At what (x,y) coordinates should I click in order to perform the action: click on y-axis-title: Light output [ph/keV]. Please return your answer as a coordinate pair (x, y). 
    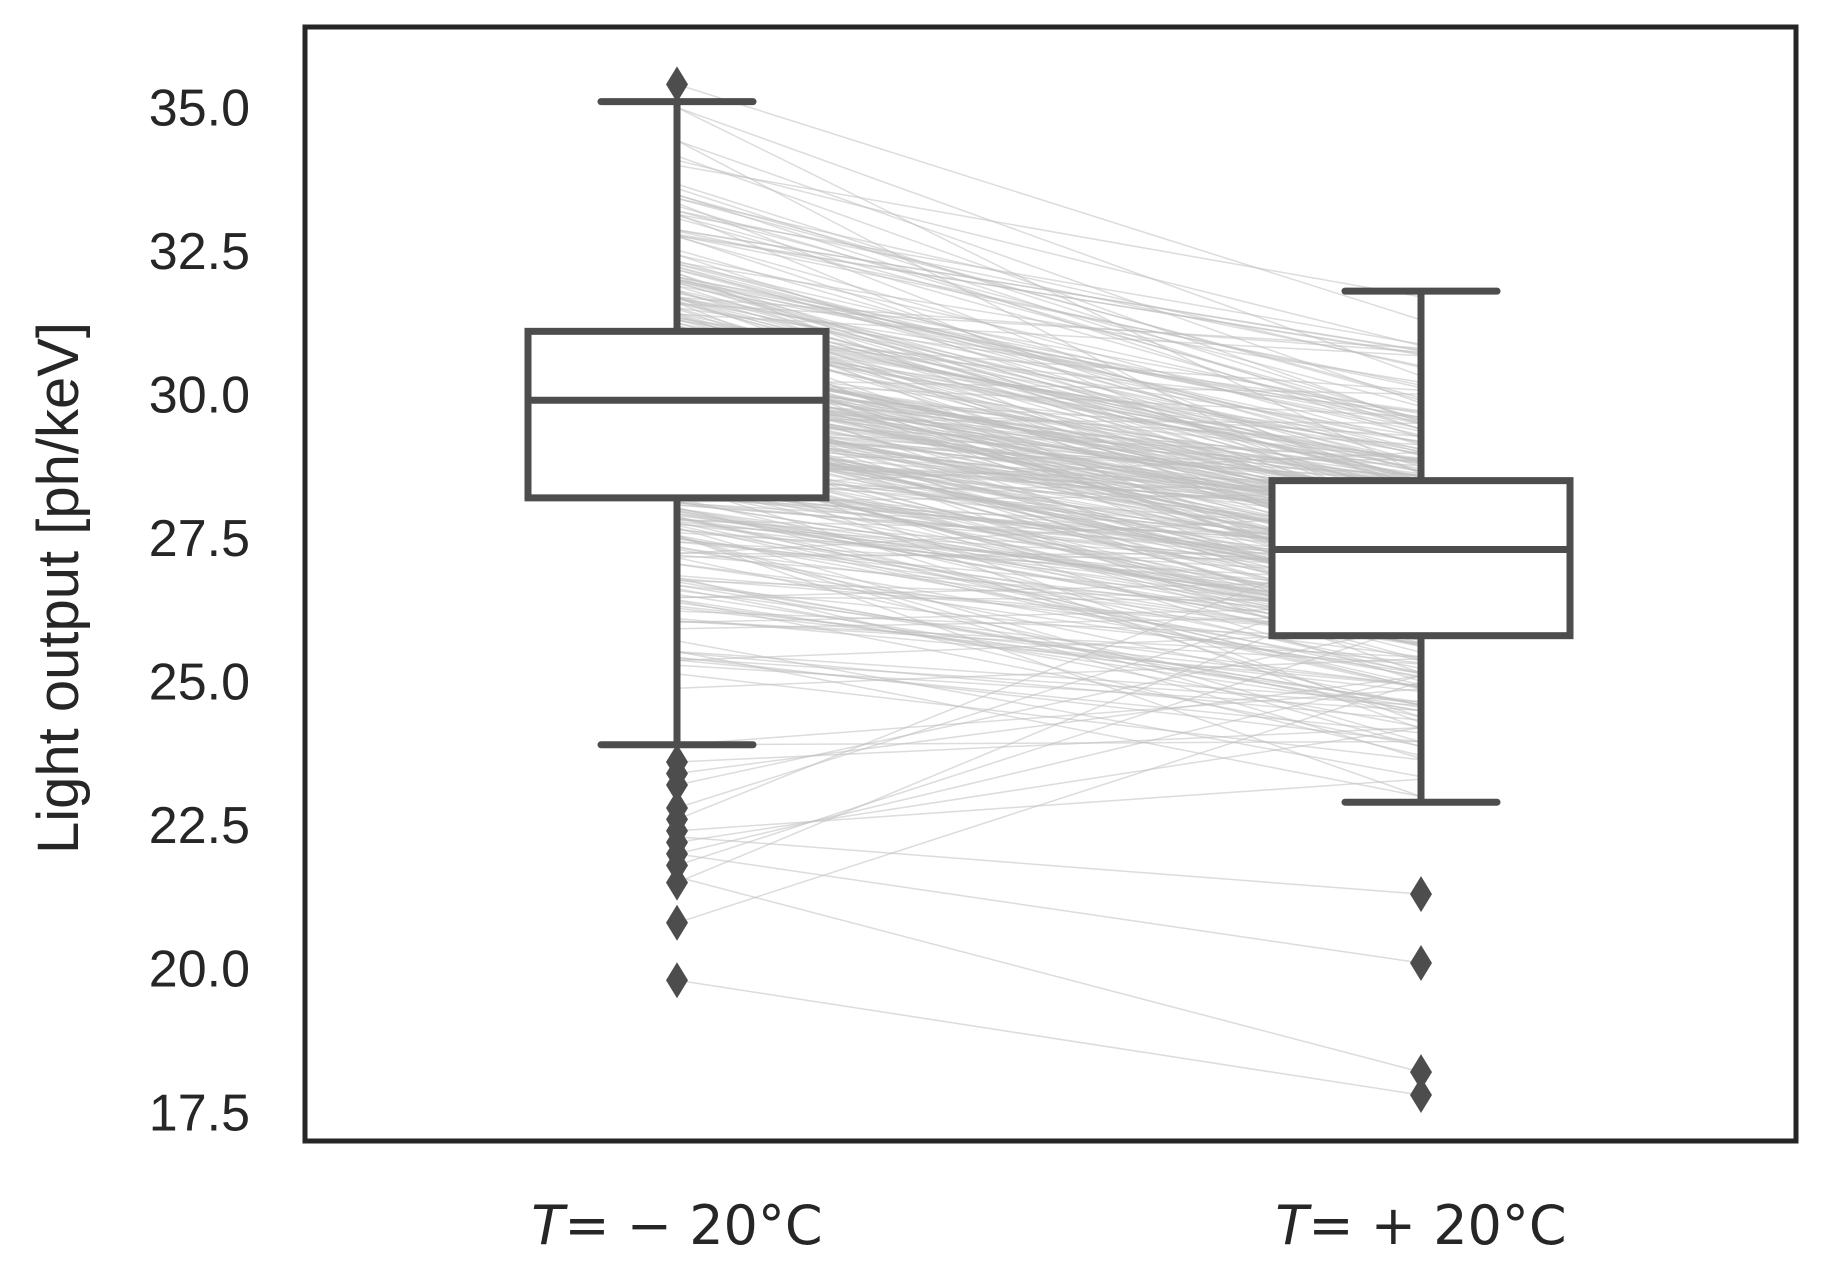
    Looking at the image, I should click on (58, 588).